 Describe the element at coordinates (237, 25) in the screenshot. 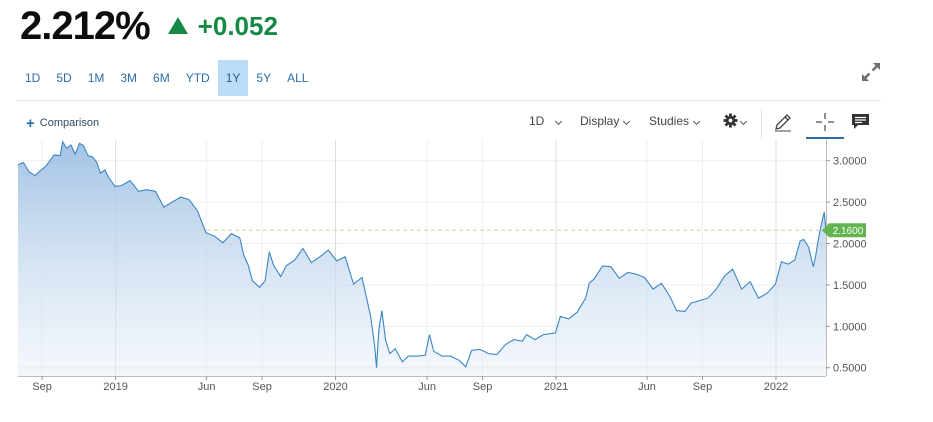

I see `quote-change-value: +0.052` at that location.